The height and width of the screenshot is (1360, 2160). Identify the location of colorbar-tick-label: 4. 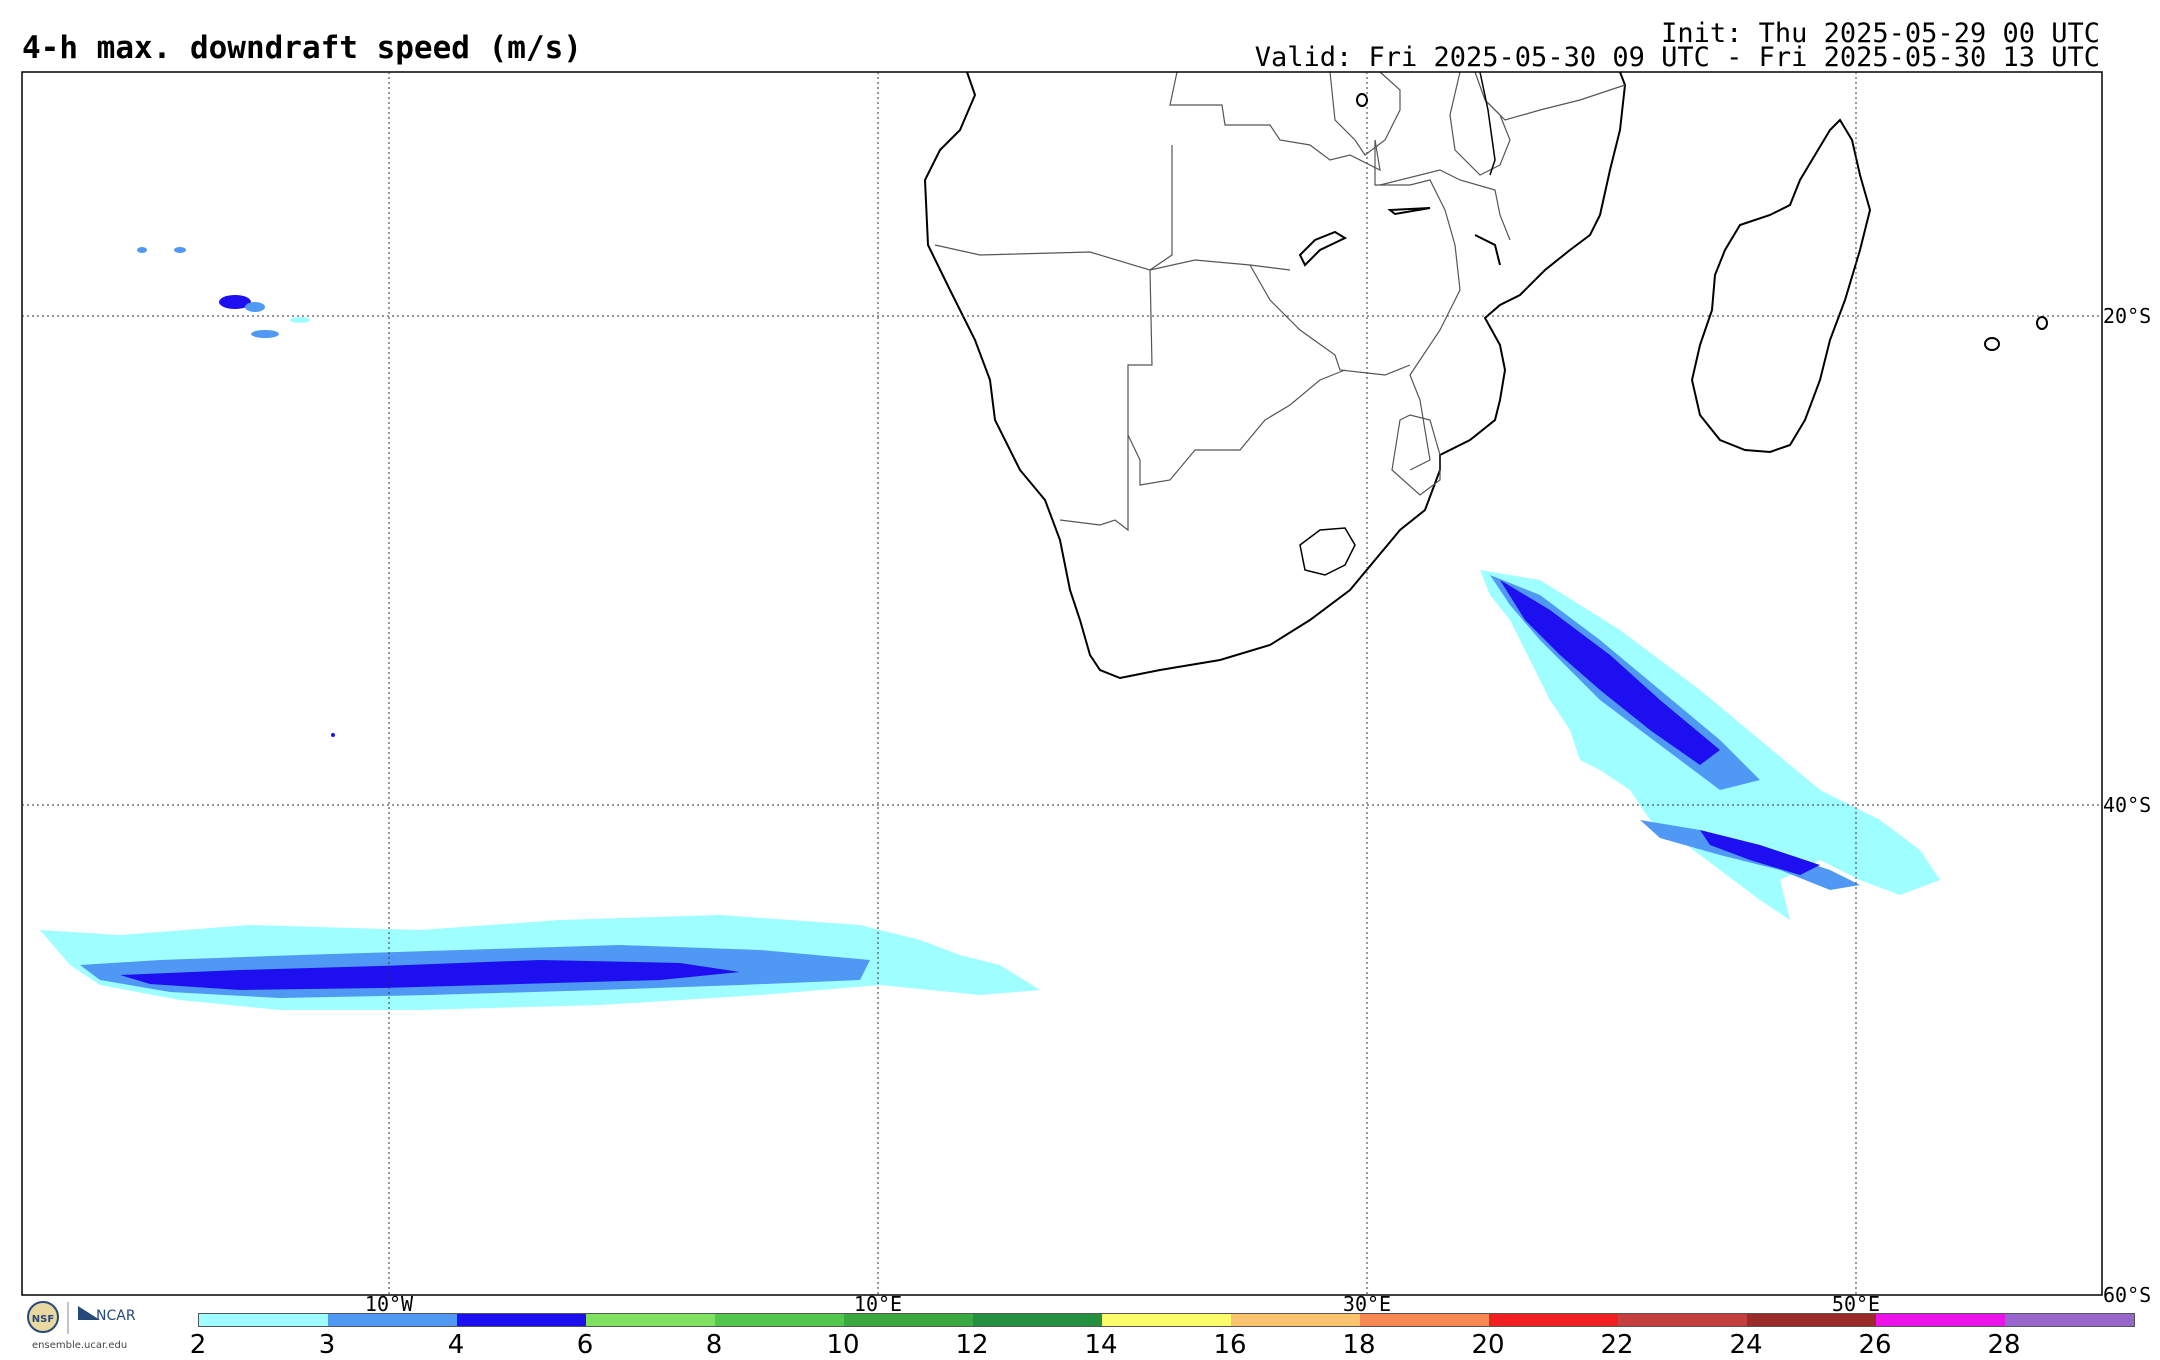
(456, 1345).